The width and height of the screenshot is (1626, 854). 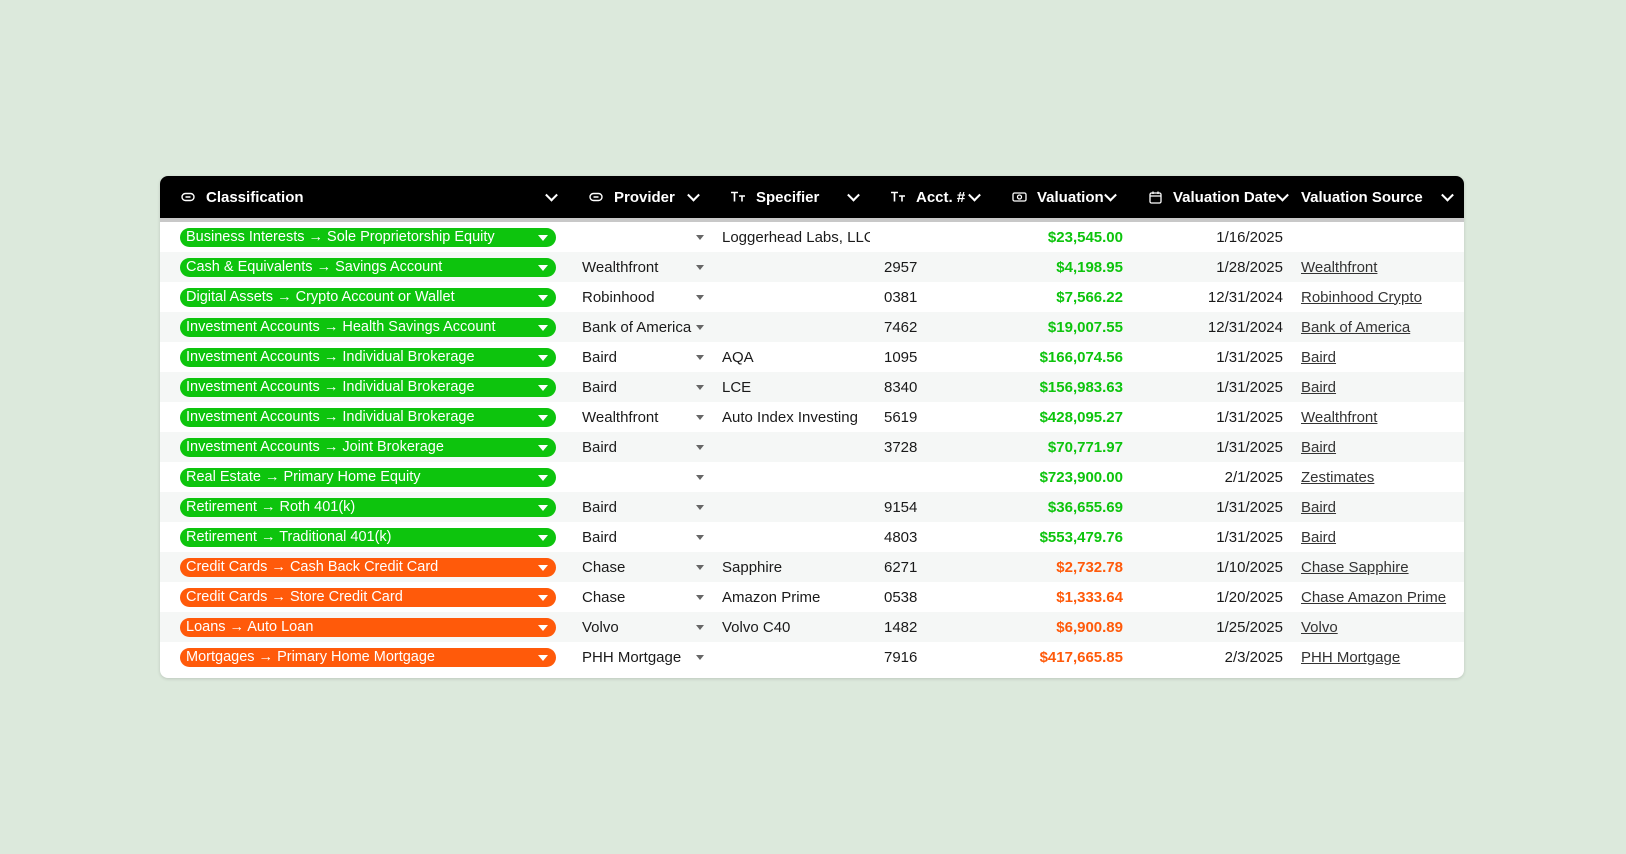 I want to click on valuation-source-link: PHH Mortgage, so click(x=1351, y=657).